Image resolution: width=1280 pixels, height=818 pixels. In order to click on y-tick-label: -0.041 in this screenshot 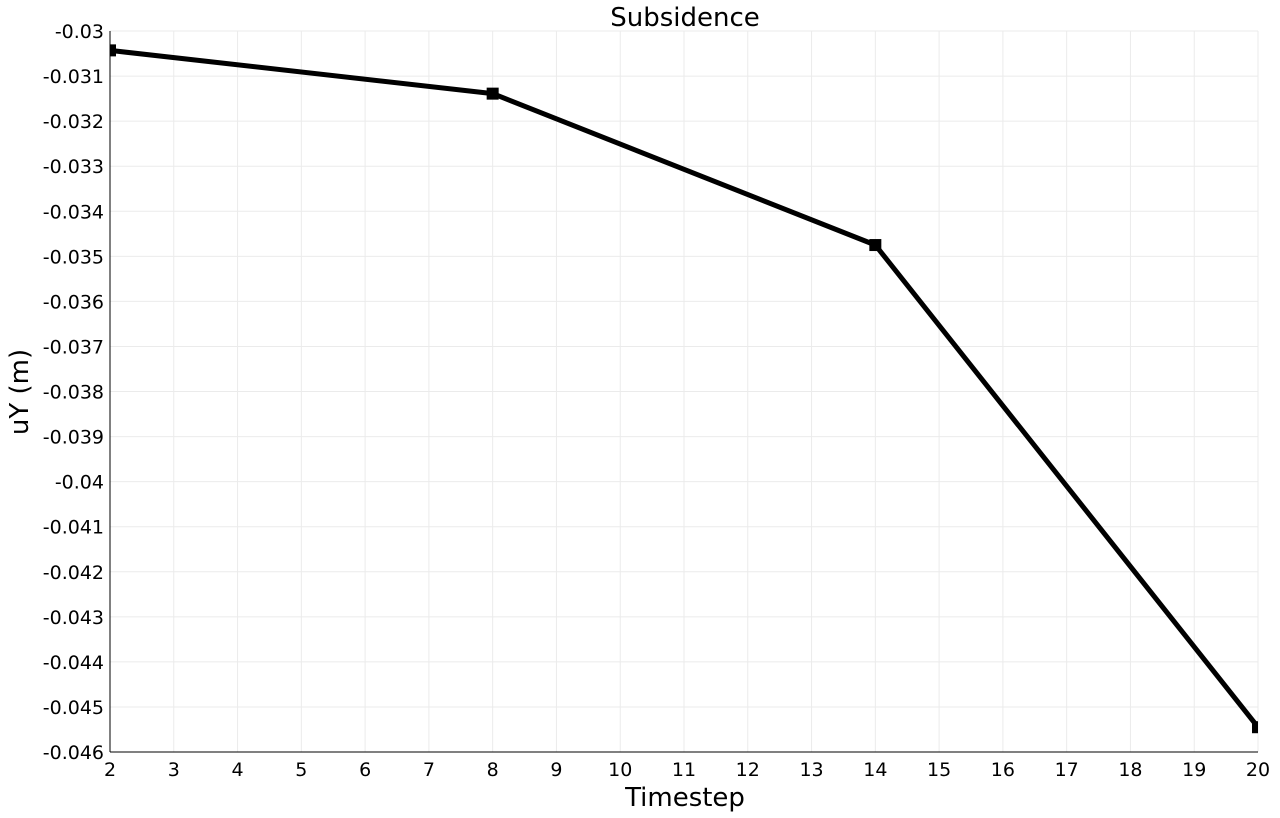, I will do `click(73, 528)`.